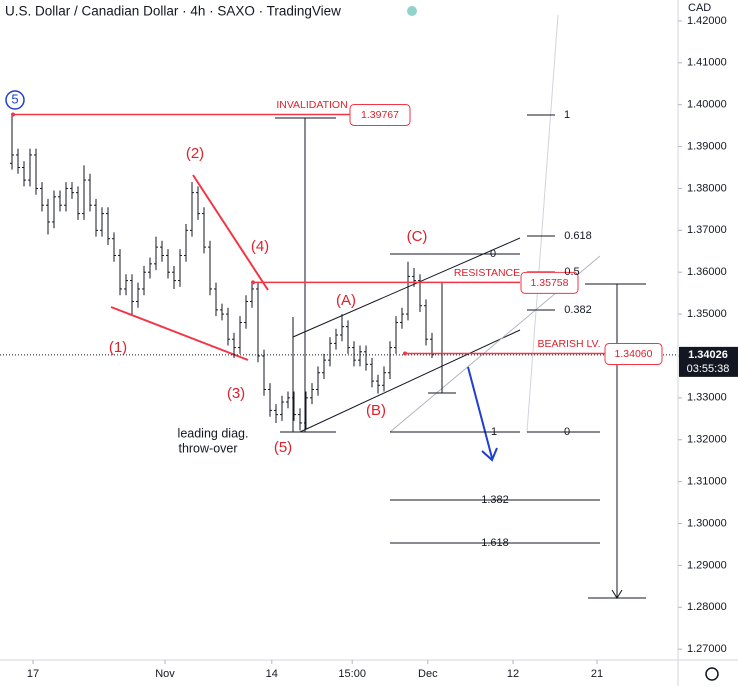 The height and width of the screenshot is (686, 738). Describe the element at coordinates (707, 188) in the screenshot. I see `y-tick-label: 1.38000` at that location.